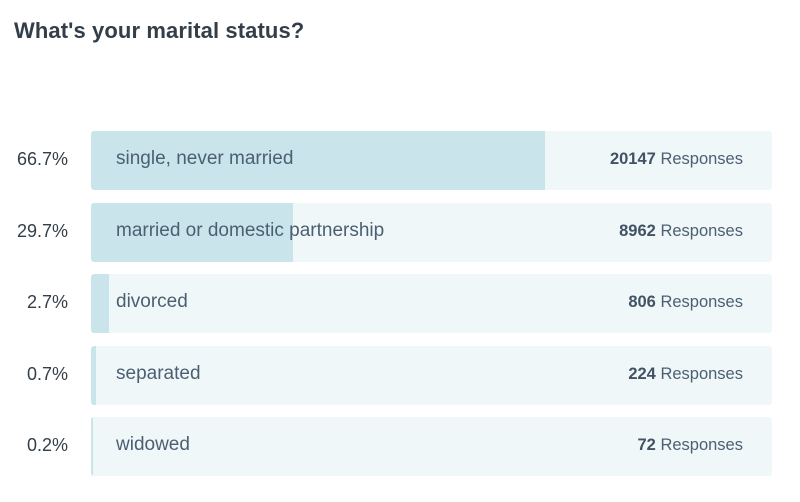 The width and height of the screenshot is (800, 502). I want to click on percent-label: 66.7%, so click(42, 159).